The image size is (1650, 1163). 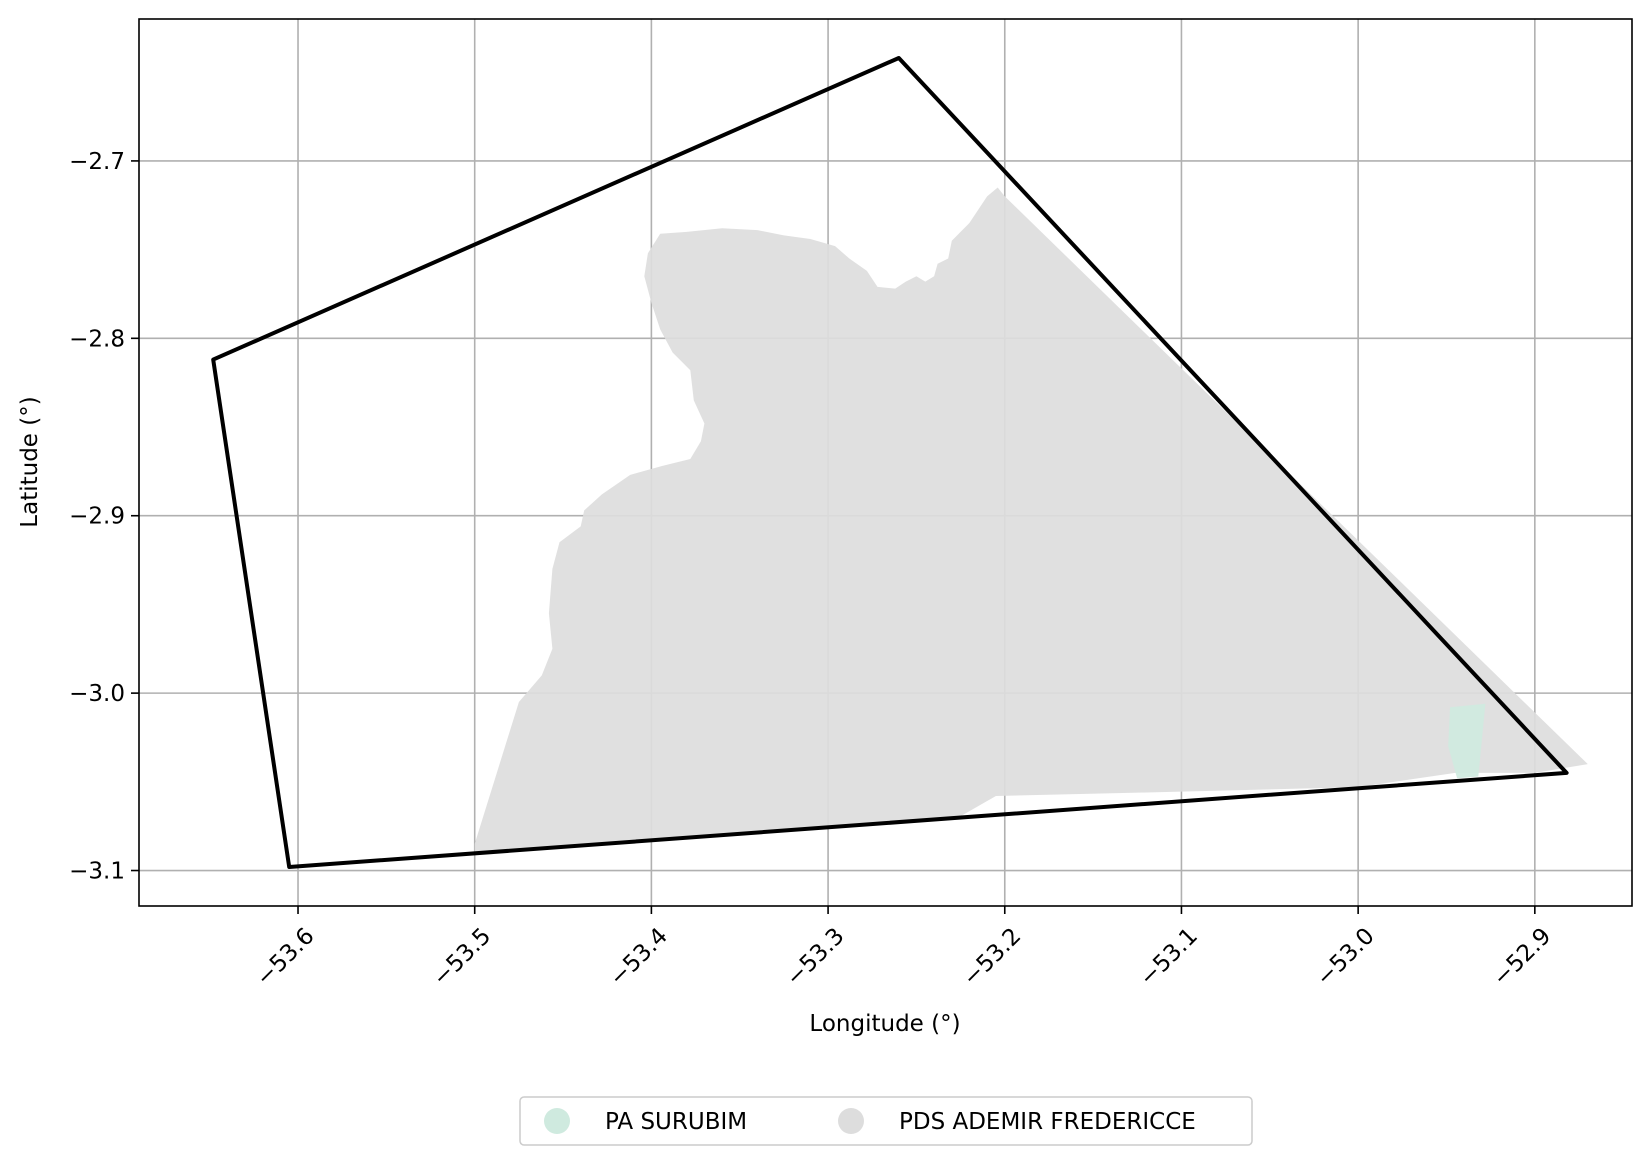 I want to click on x-tick-label: −53.4, so click(x=639, y=957).